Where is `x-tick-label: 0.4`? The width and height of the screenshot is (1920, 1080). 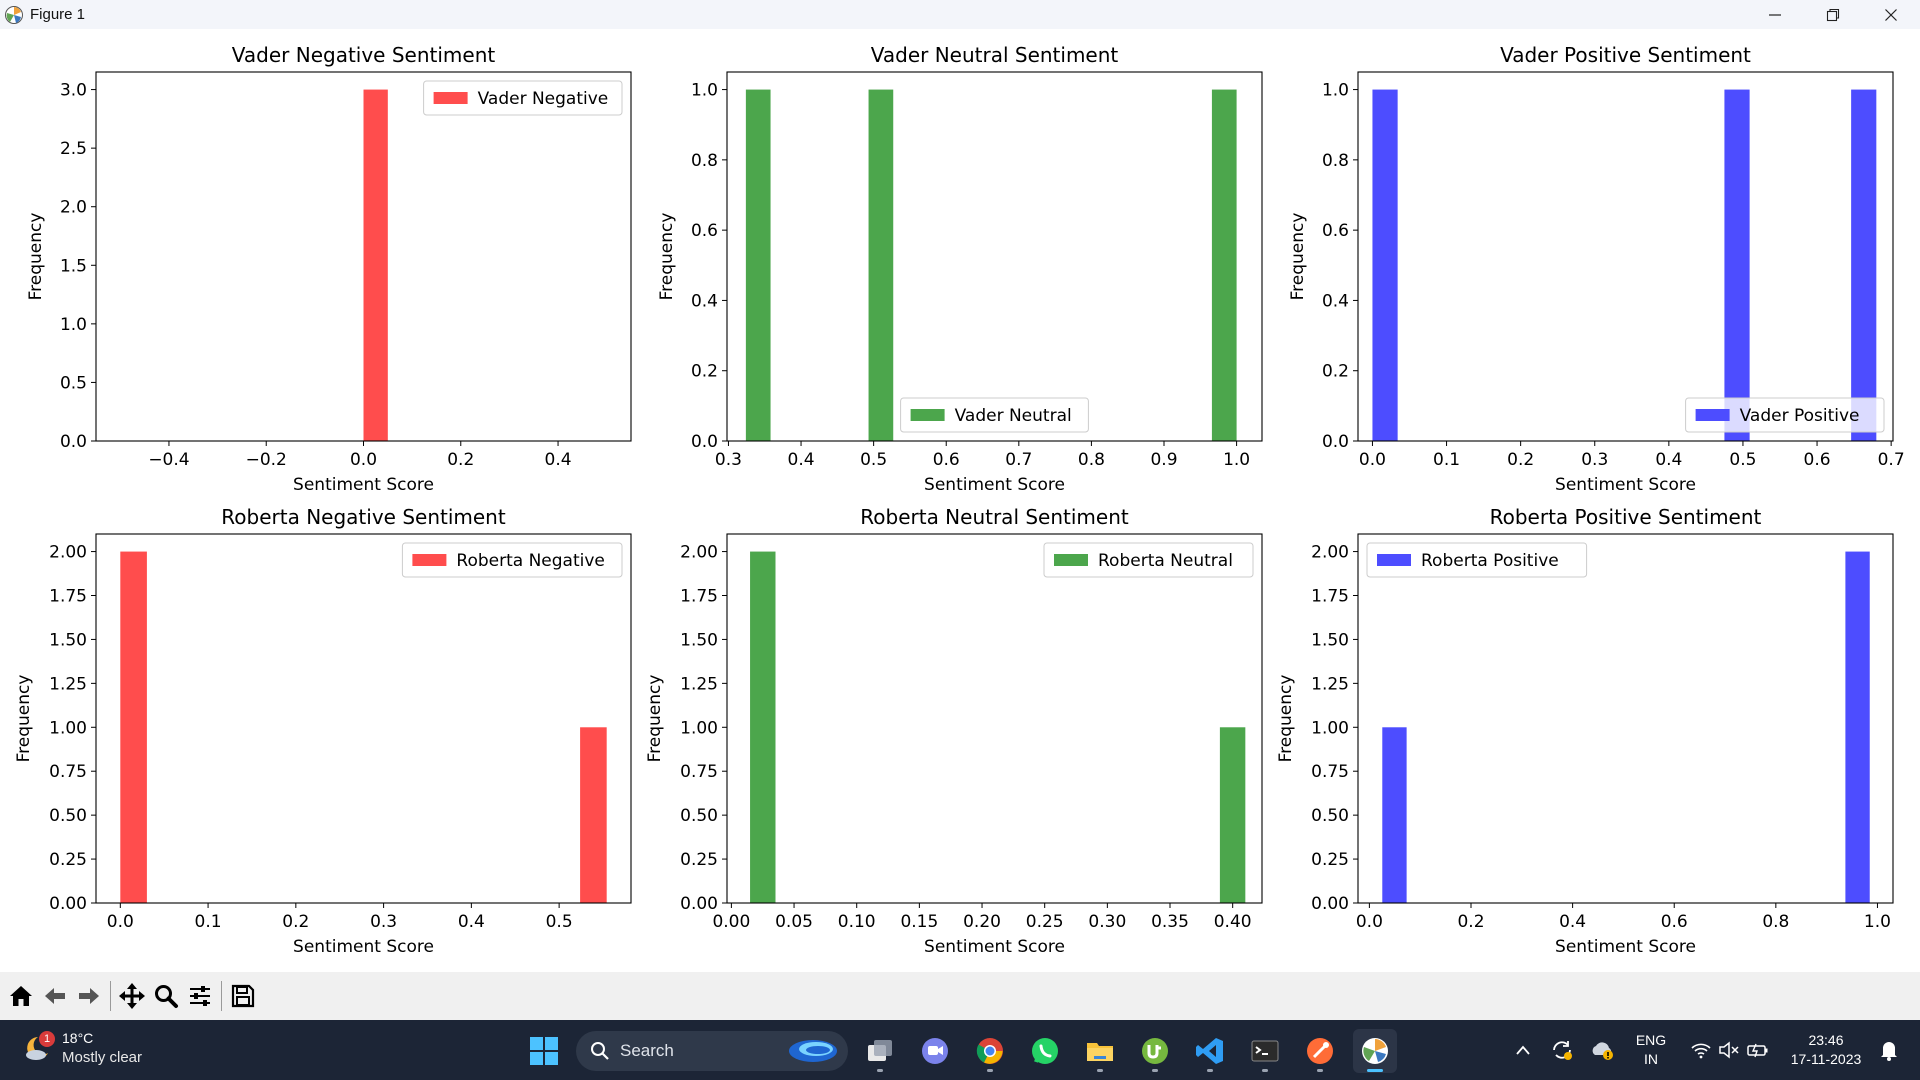 x-tick-label: 0.4 is located at coordinates (1572, 922).